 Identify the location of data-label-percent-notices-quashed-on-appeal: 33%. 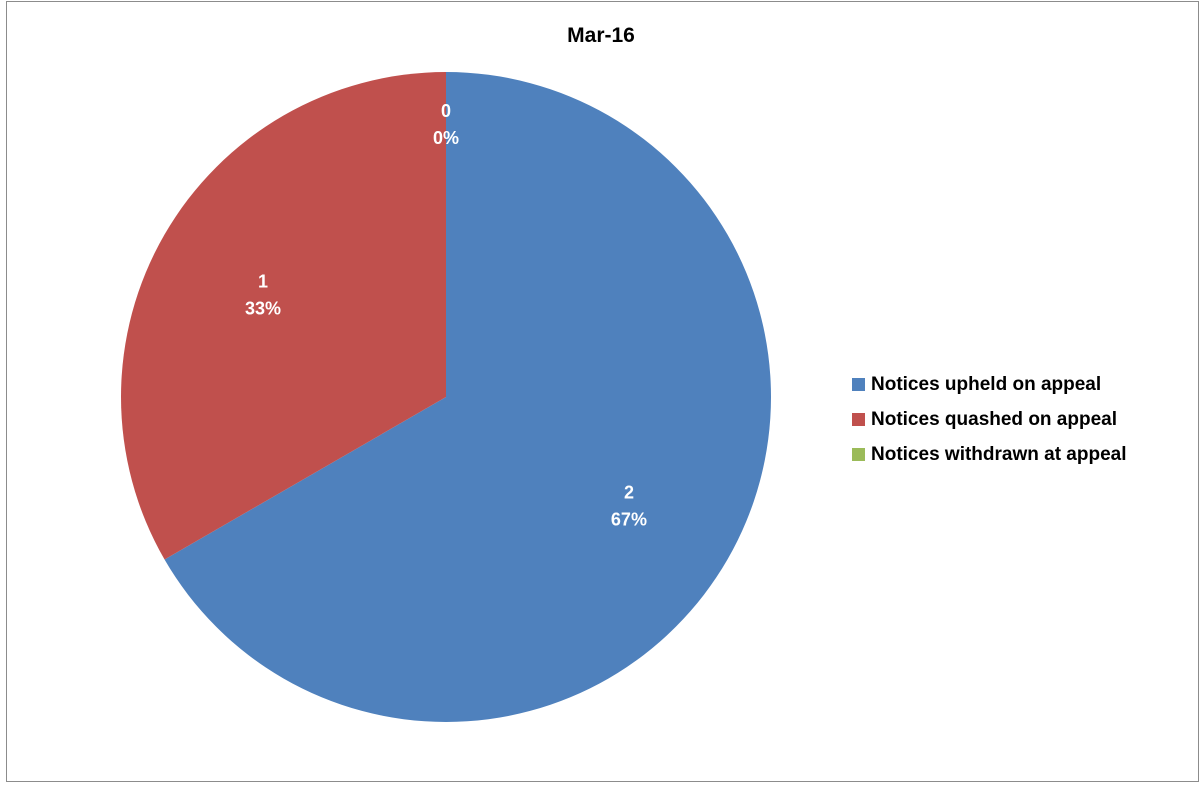
(263, 308).